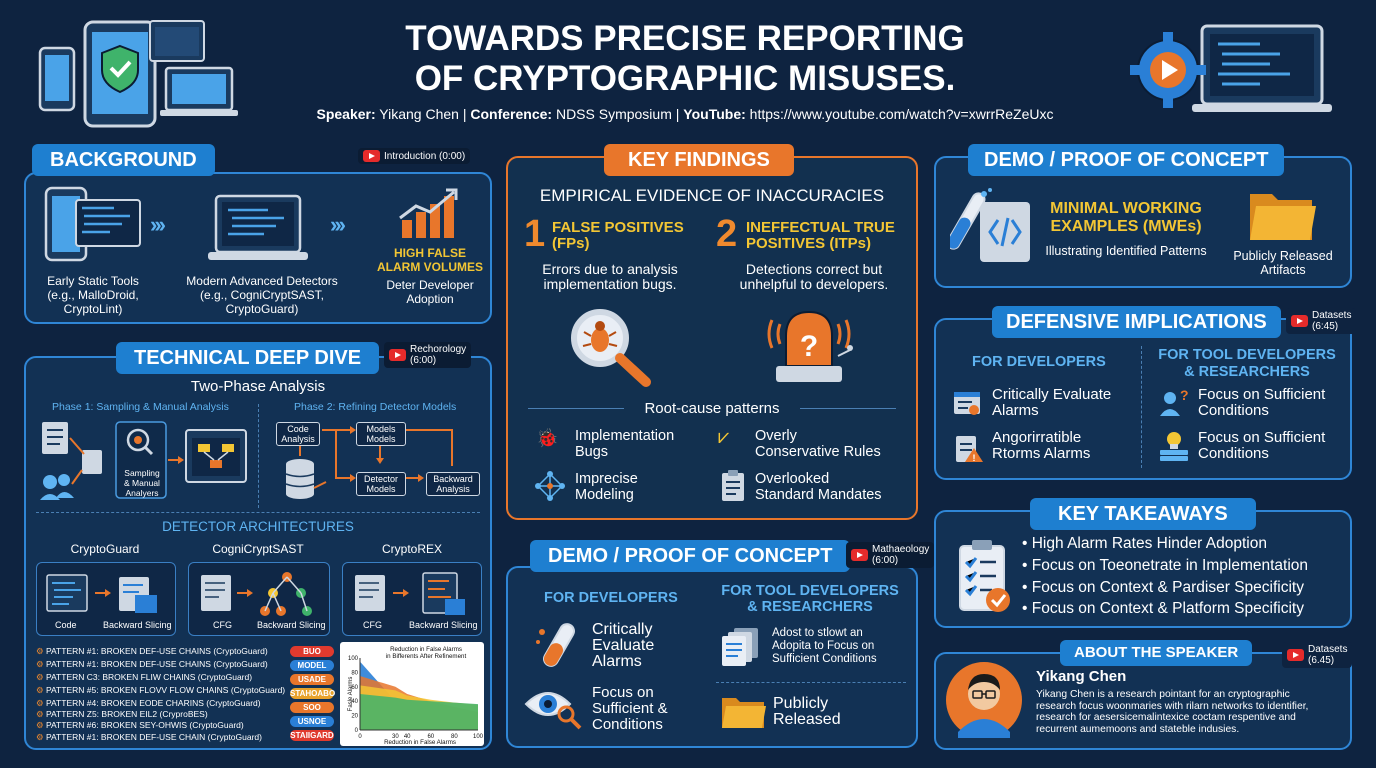  I want to click on findings-subtitle: EMPIRICAL EVIDENCE OF INACCURACIES, so click(712, 195).